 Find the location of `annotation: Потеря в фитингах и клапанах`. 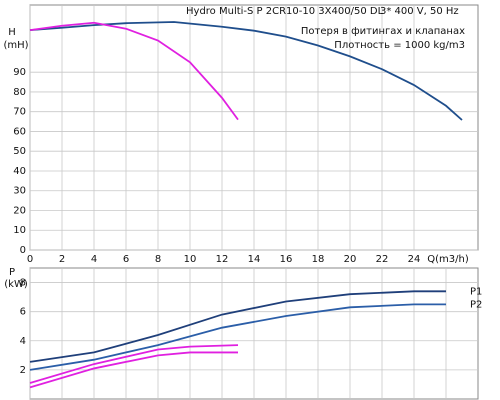

annotation: Потеря в фитингах и клапанах is located at coordinates (383, 31).